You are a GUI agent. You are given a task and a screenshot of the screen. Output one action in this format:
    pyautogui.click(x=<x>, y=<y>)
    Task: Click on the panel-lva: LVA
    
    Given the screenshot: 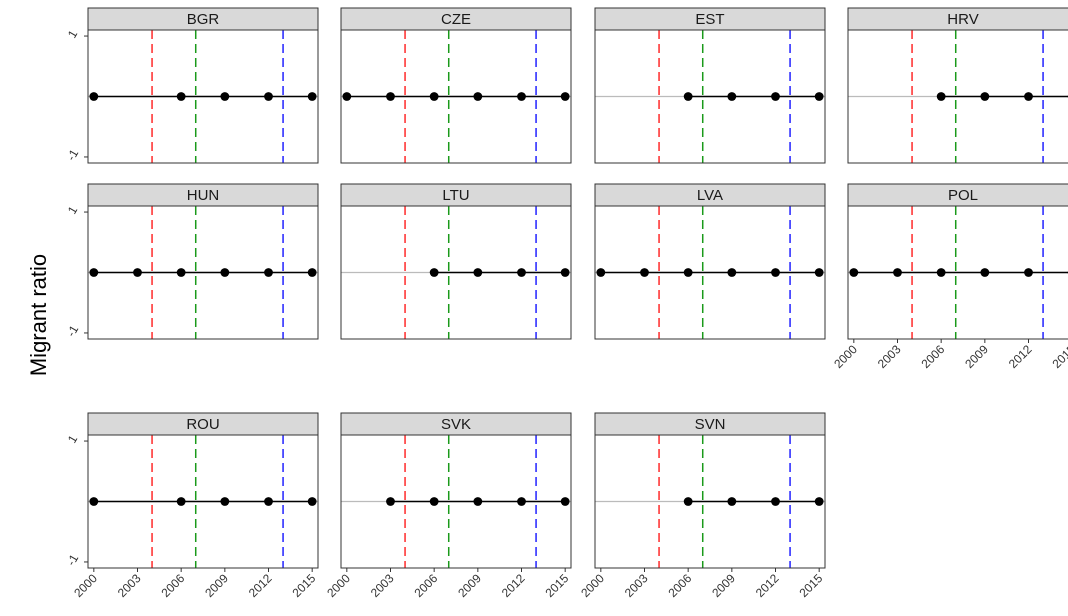 What is the action you would take?
    pyautogui.click(x=710, y=261)
    